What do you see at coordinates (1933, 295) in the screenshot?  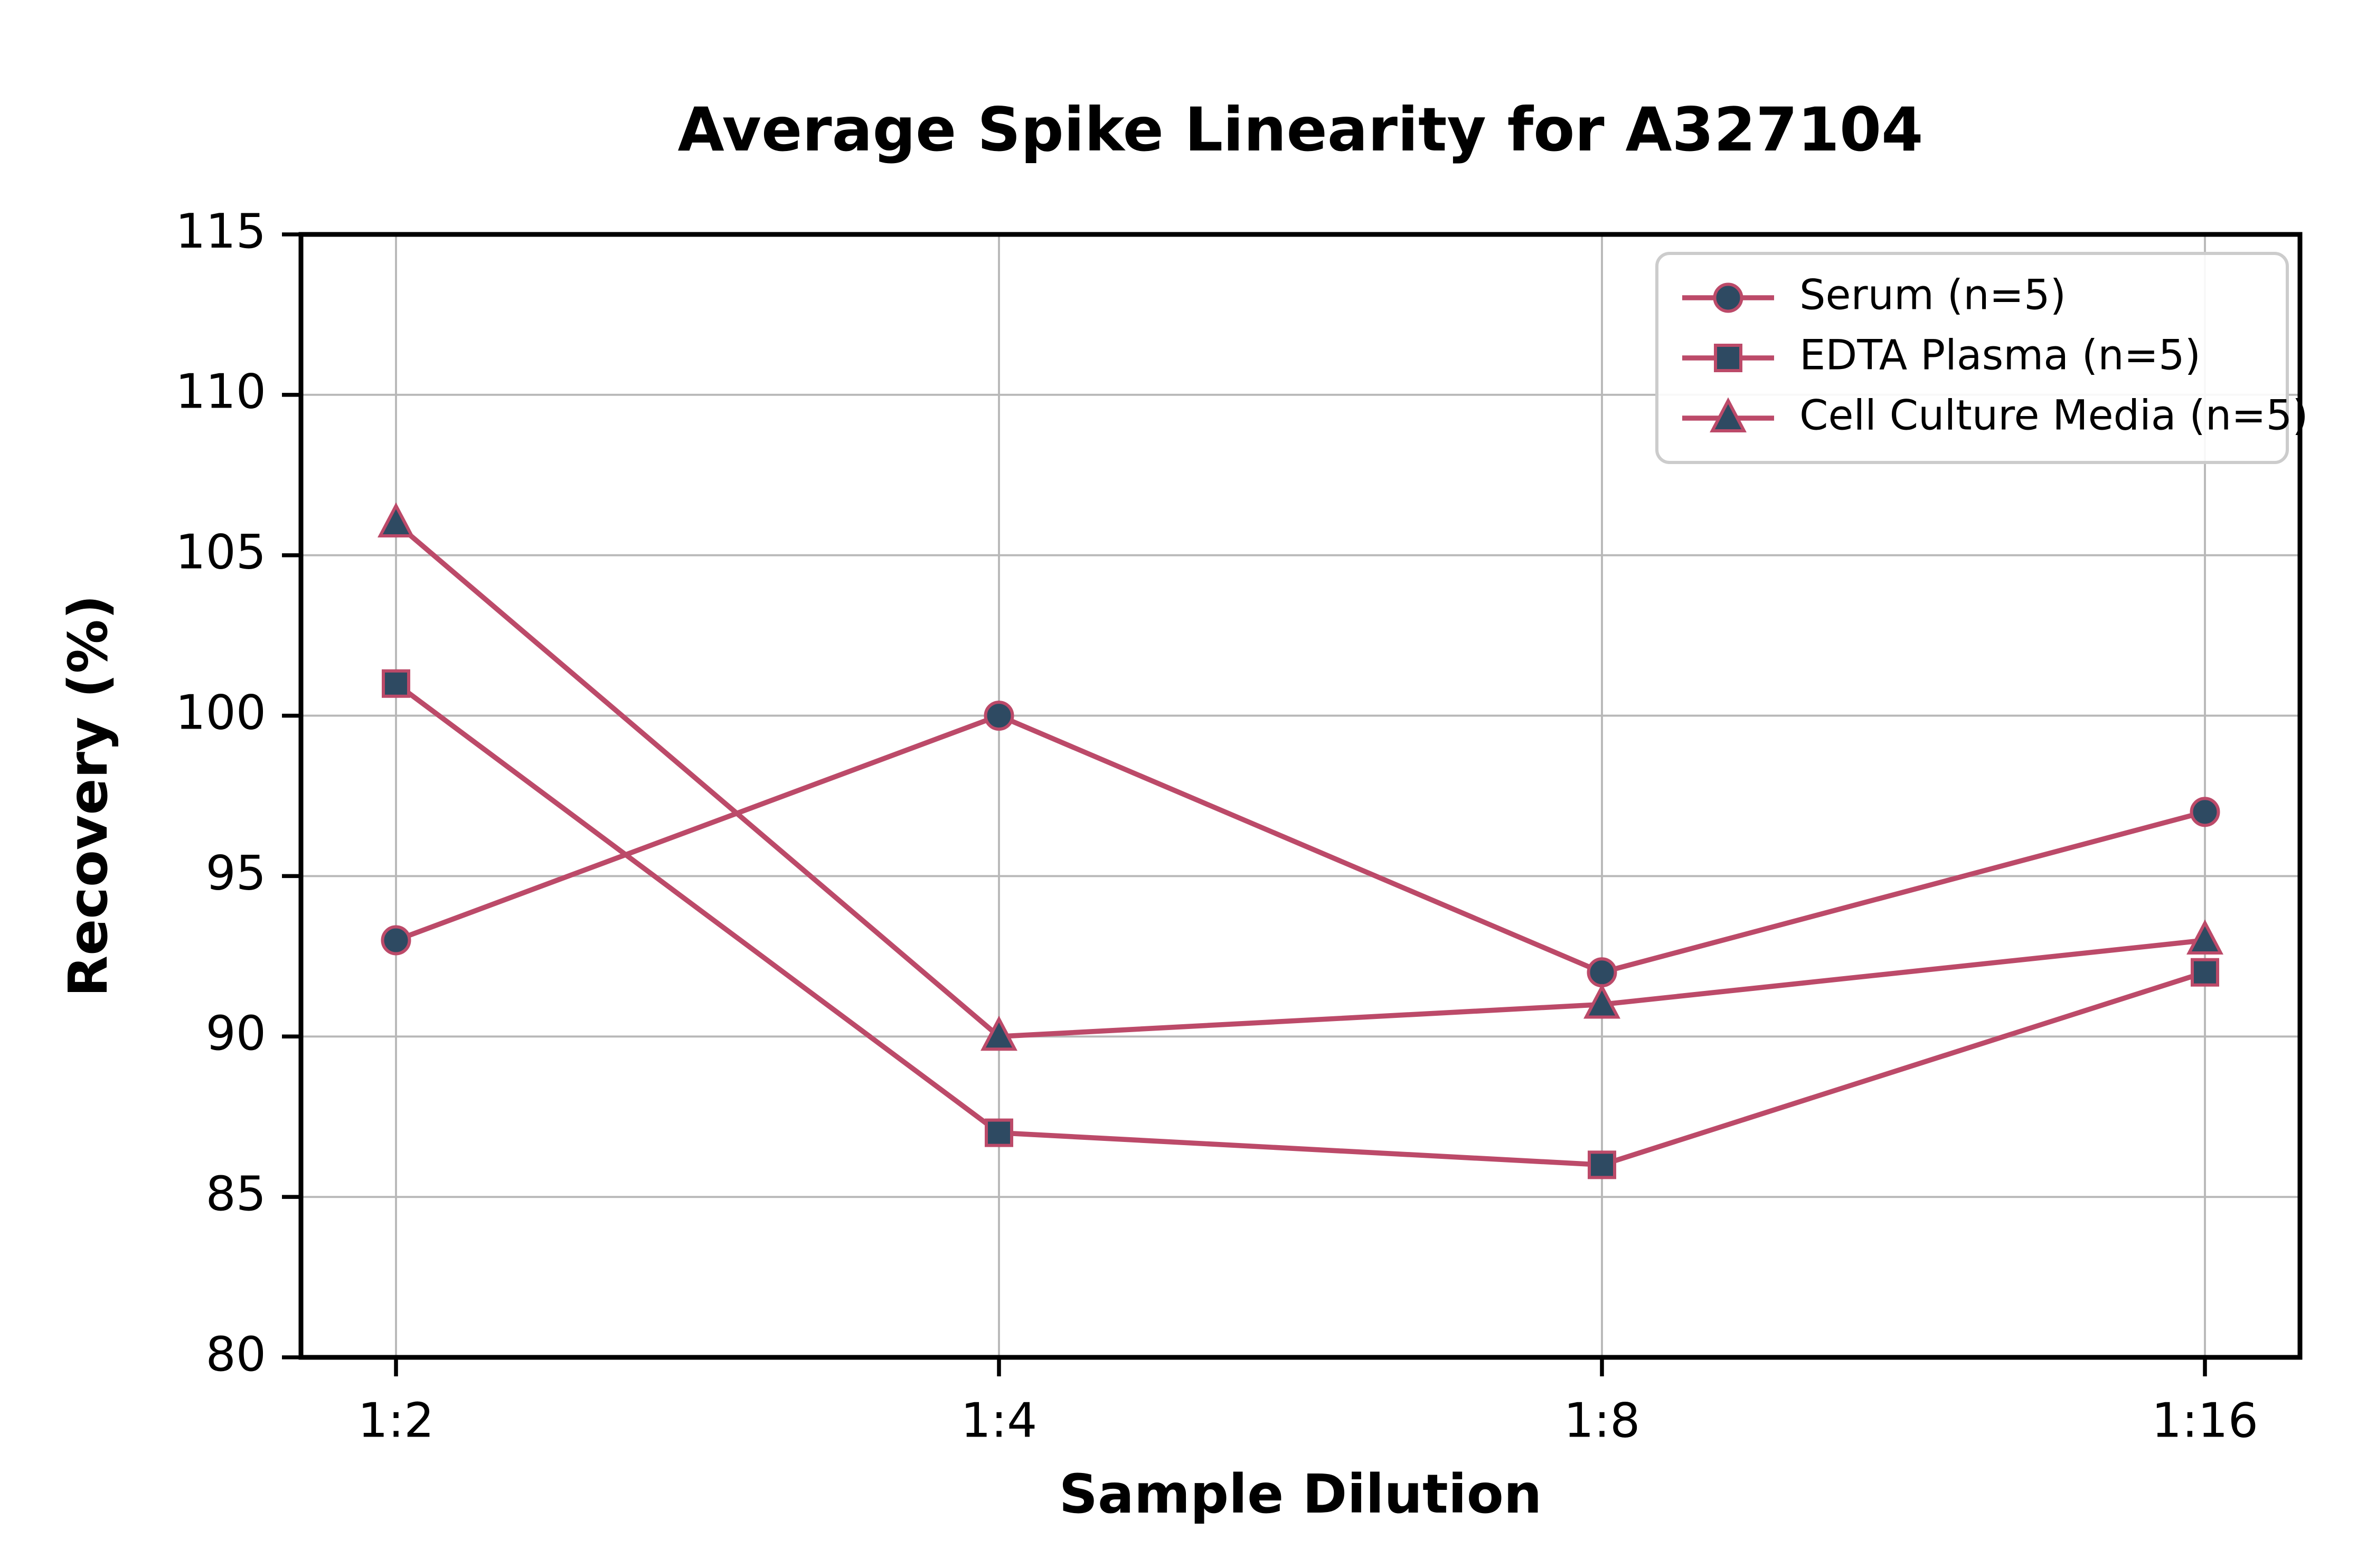 I see `legend-label: Serum (n=5)` at bounding box center [1933, 295].